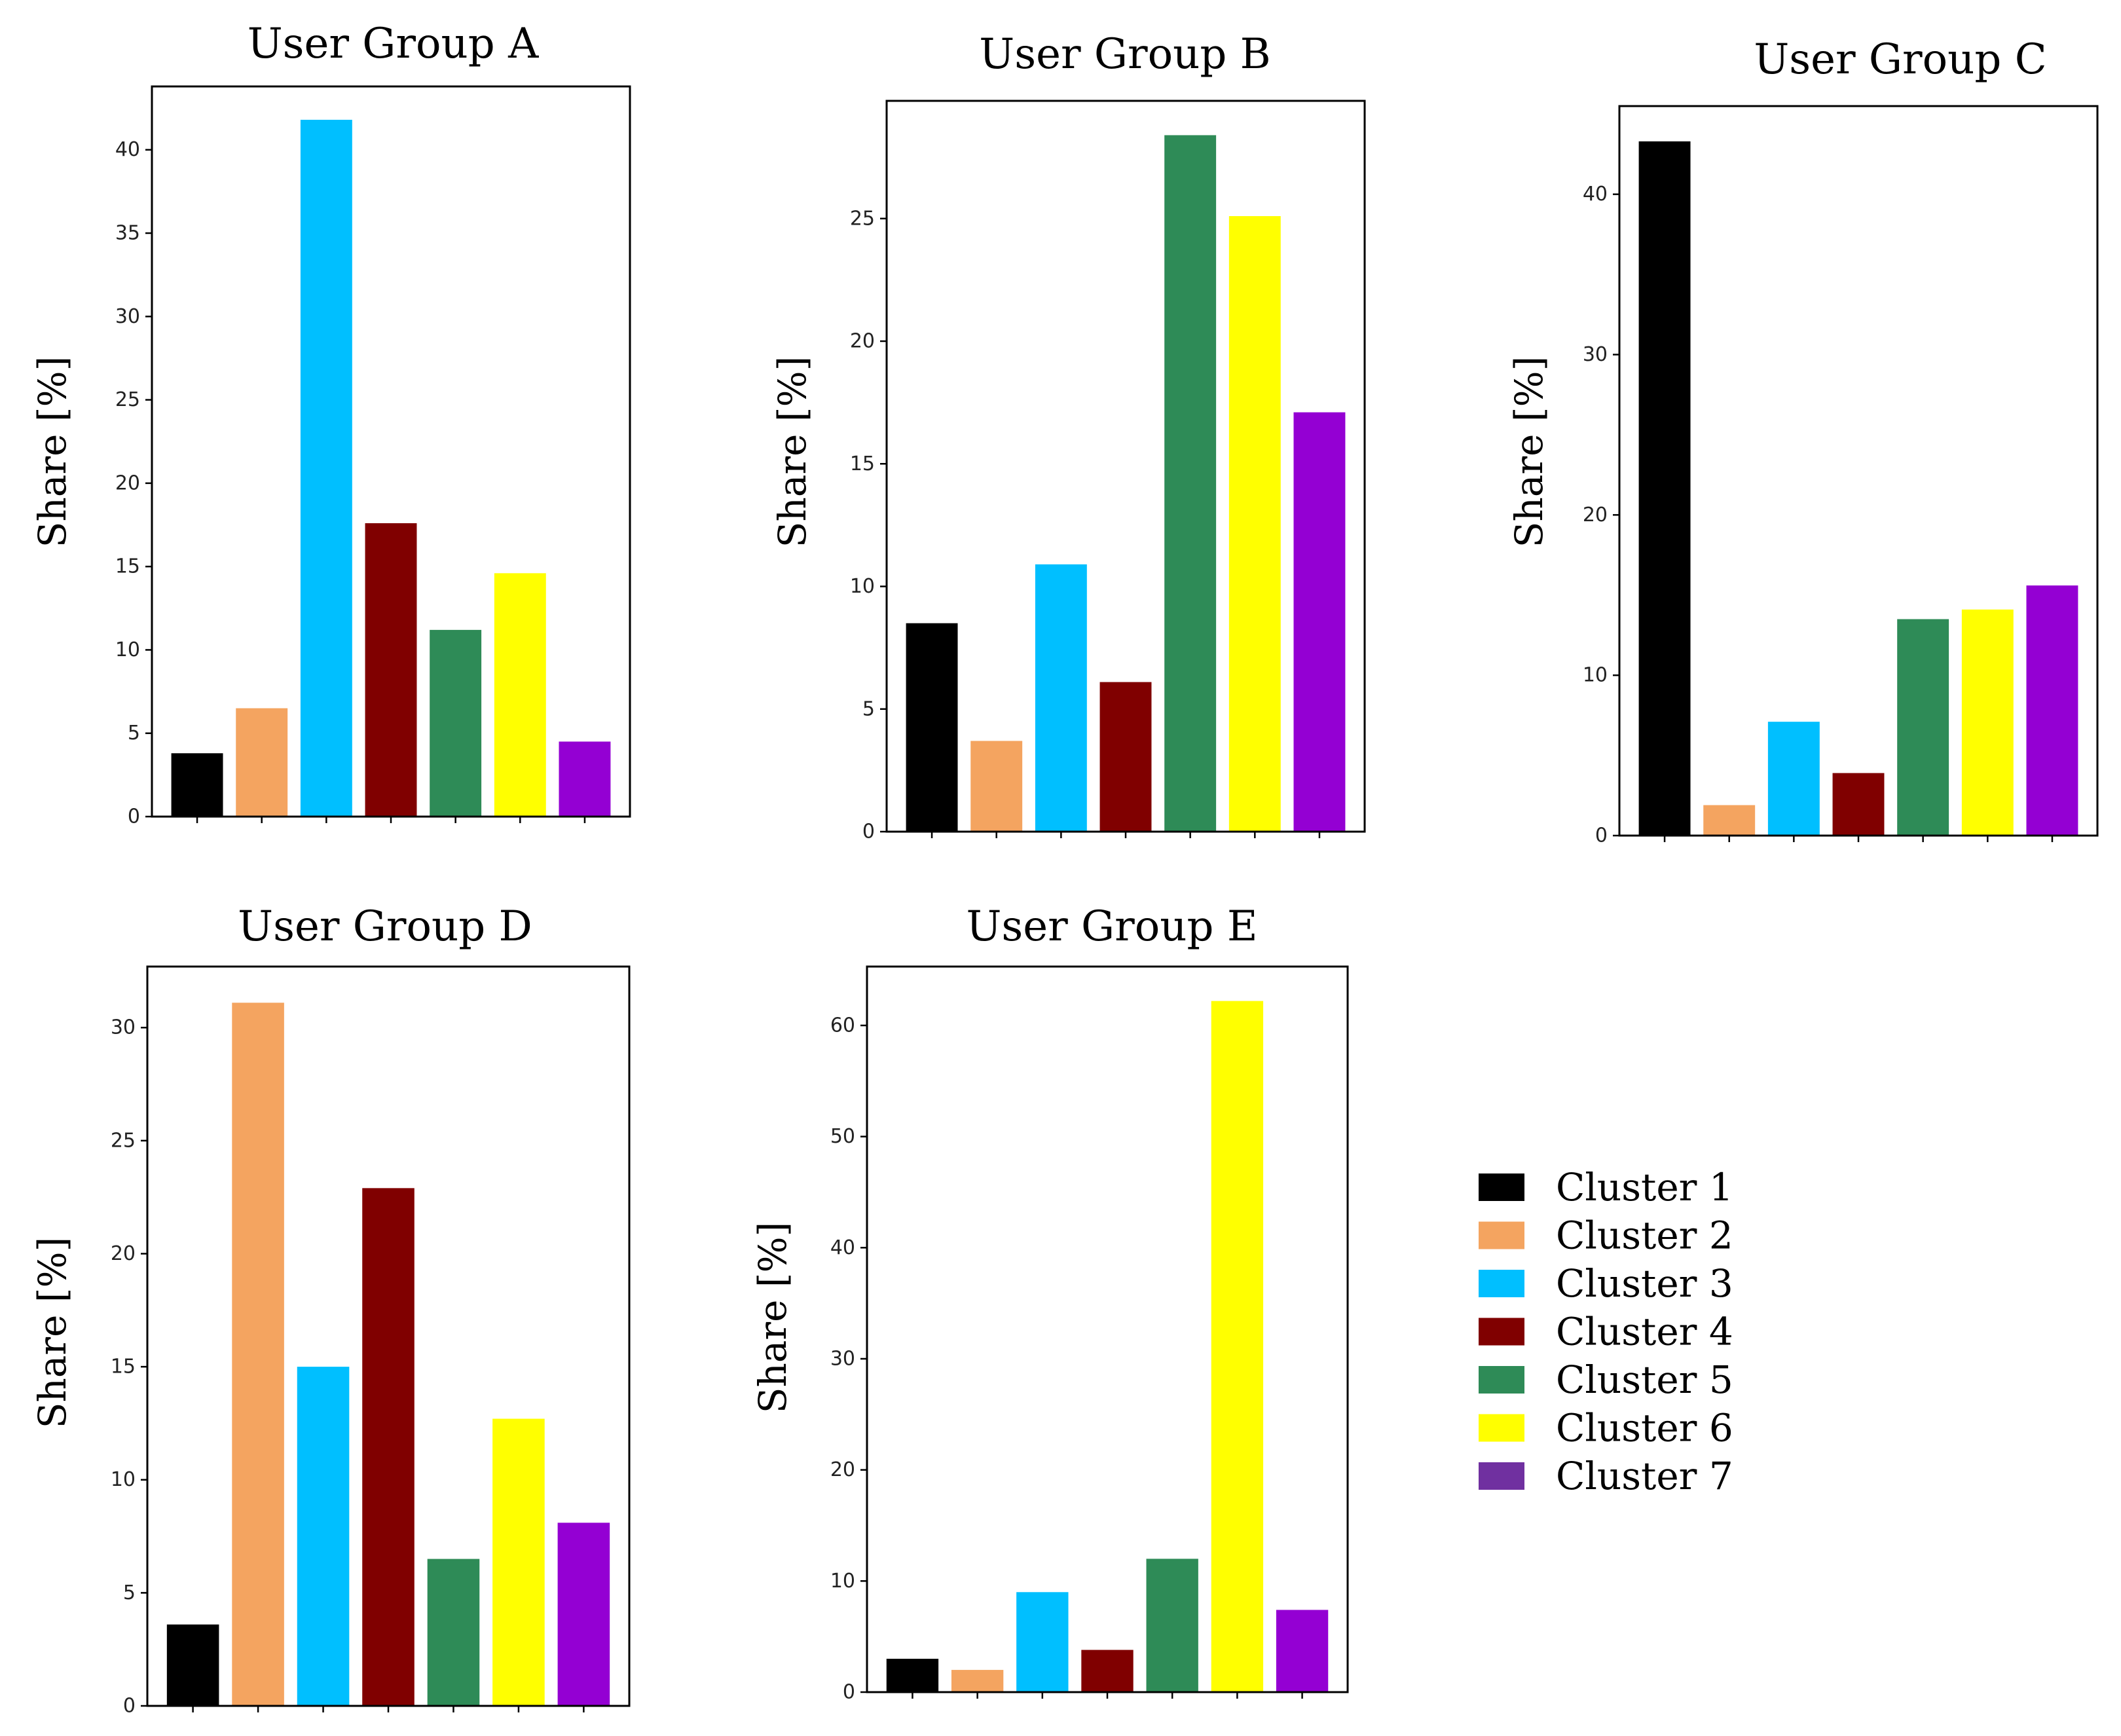  Describe the element at coordinates (393, 44) in the screenshot. I see `chart-title: User Group A` at that location.